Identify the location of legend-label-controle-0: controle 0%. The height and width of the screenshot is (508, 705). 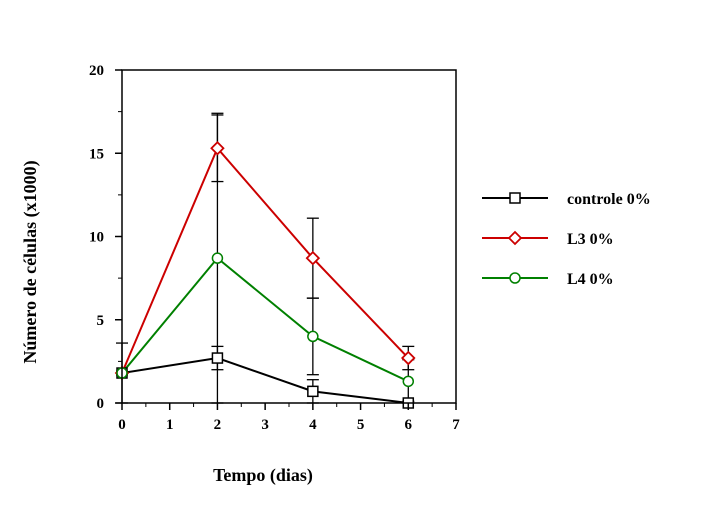
(609, 199).